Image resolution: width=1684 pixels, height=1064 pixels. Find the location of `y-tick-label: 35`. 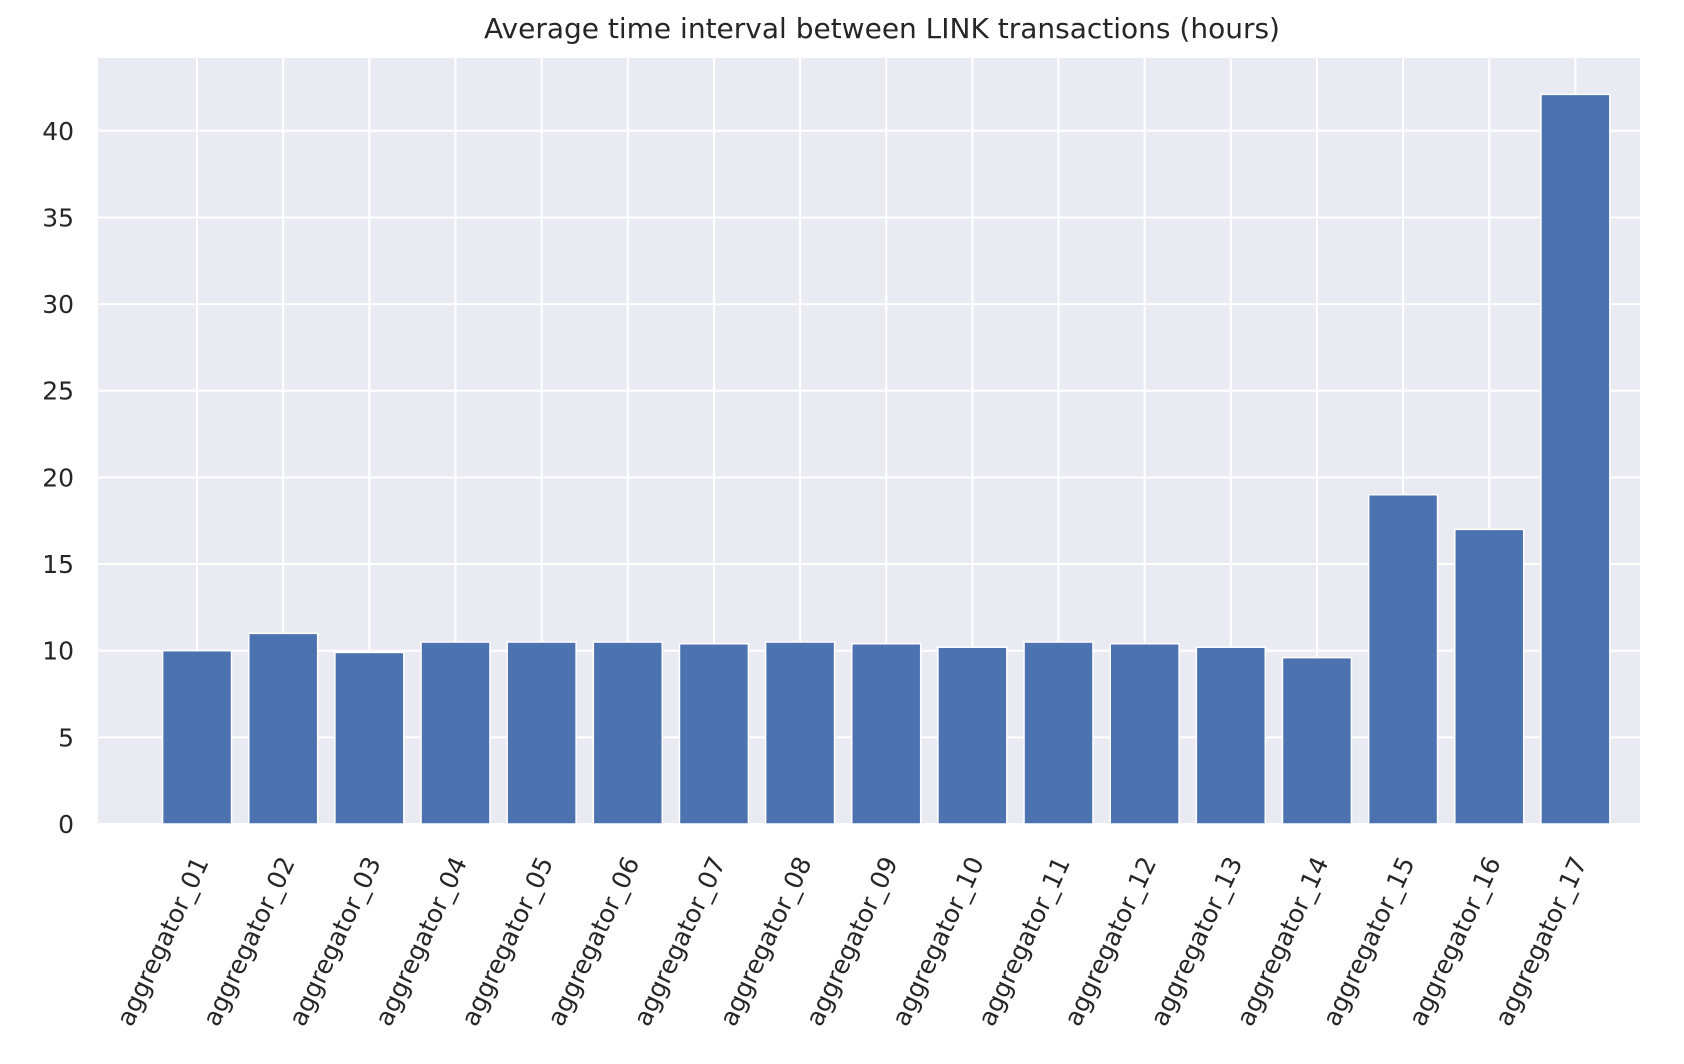

y-tick-label: 35 is located at coordinates (58, 217).